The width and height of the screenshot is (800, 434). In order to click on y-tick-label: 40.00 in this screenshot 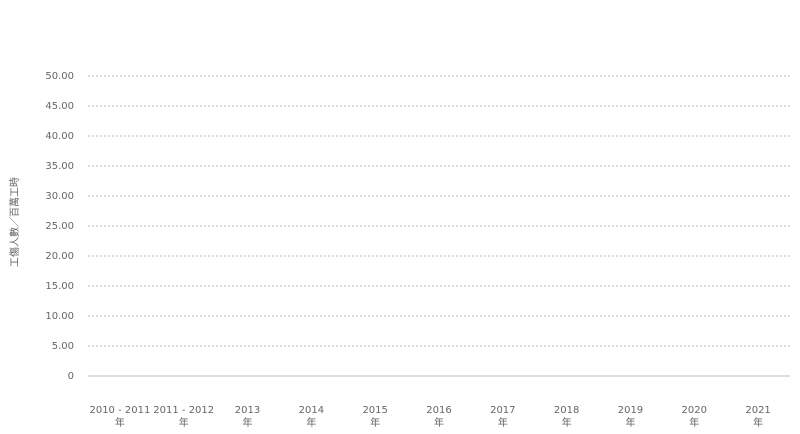, I will do `click(59, 136)`.